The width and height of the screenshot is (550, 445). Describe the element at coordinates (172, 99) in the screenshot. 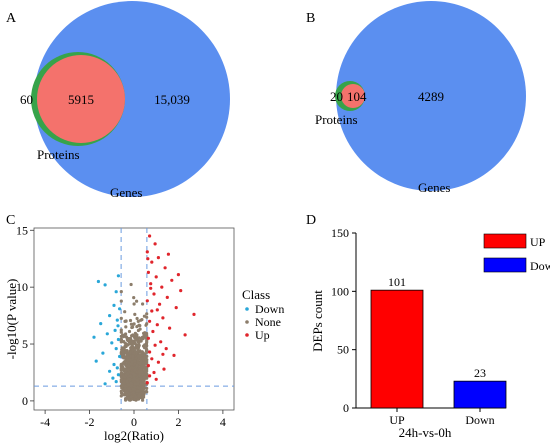

I see `venn-a-genes-only: 15,039` at that location.